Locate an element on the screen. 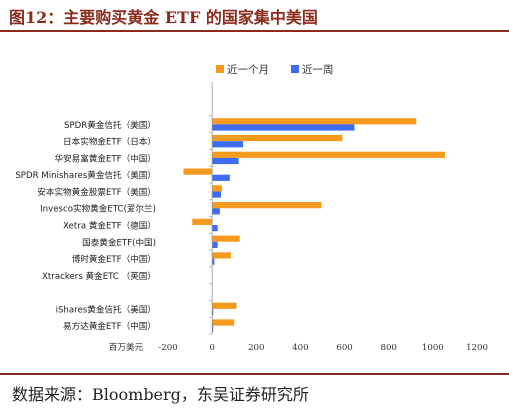  x-tick-label: 600 is located at coordinates (344, 347).